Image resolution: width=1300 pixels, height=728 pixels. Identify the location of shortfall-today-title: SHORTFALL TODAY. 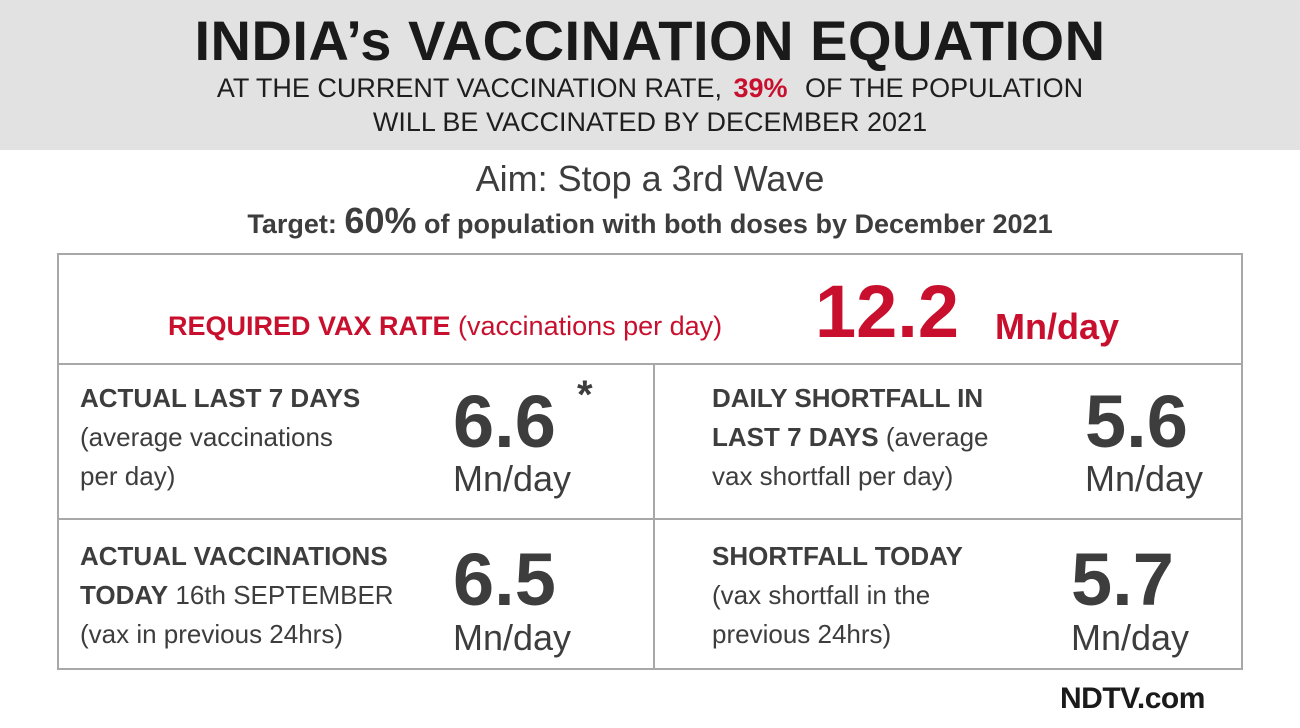
(837, 556).